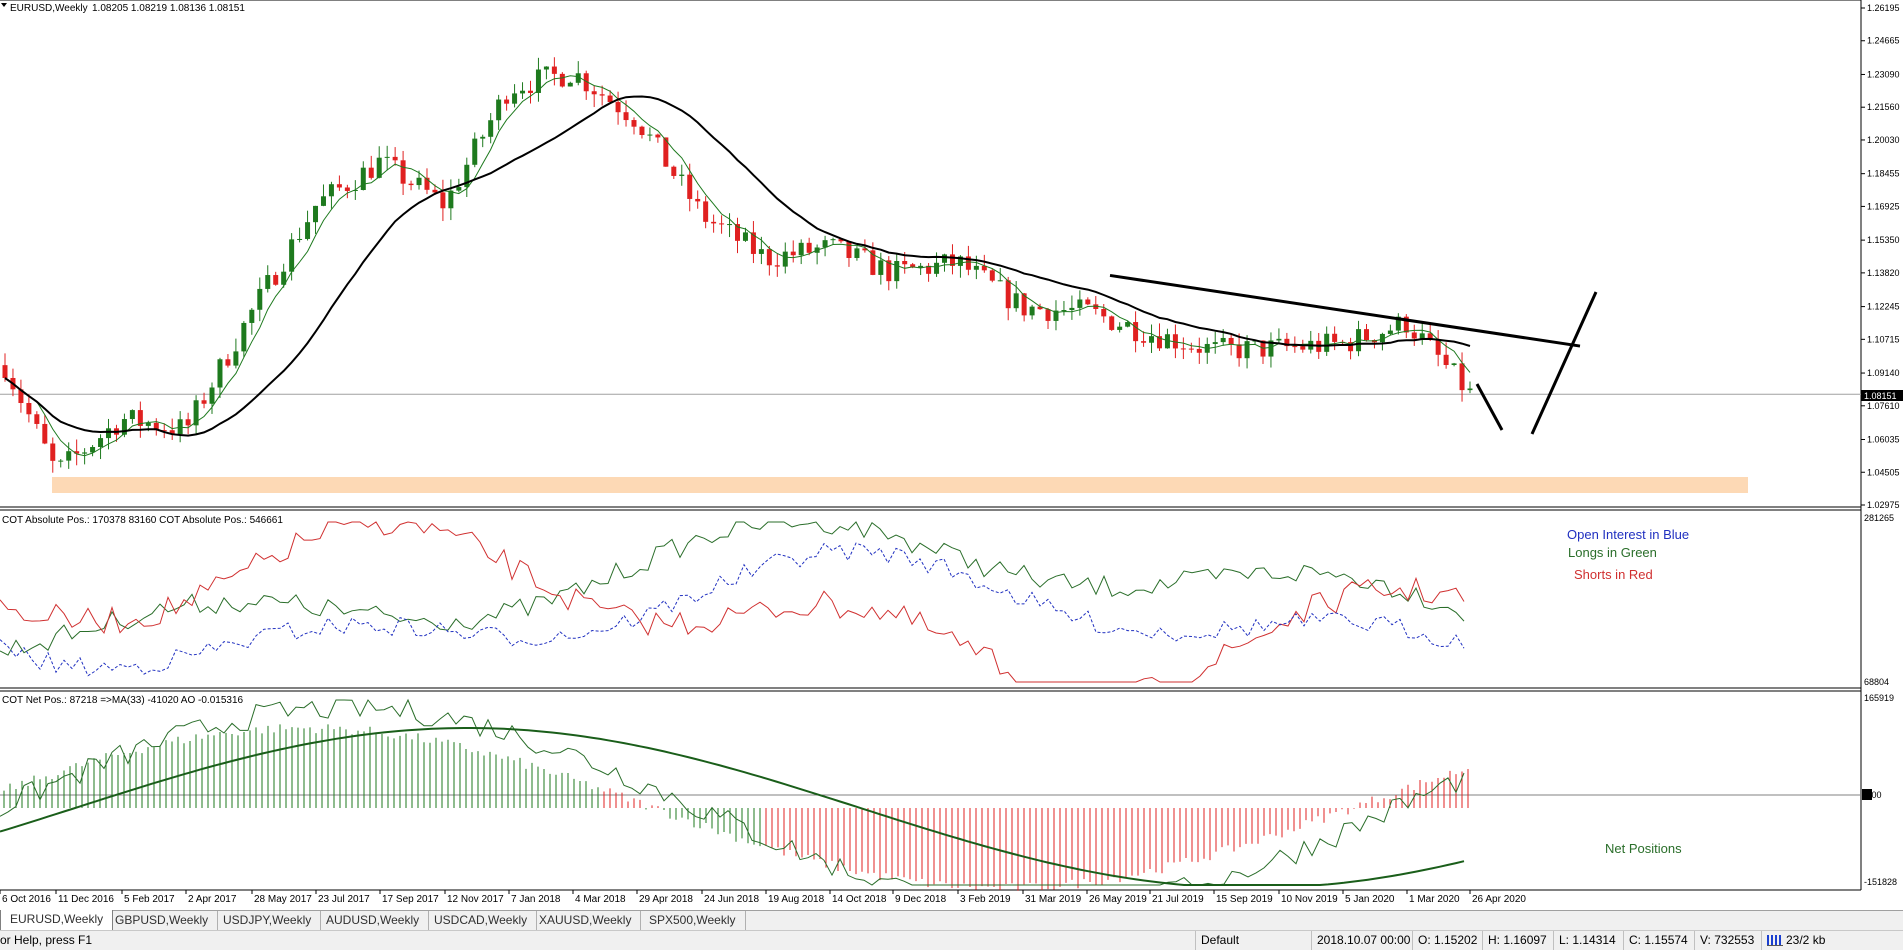 This screenshot has width=1903, height=950. I want to click on ohlc-header: 1.08205 1.08219 1.08136 1.08151, so click(168, 8).